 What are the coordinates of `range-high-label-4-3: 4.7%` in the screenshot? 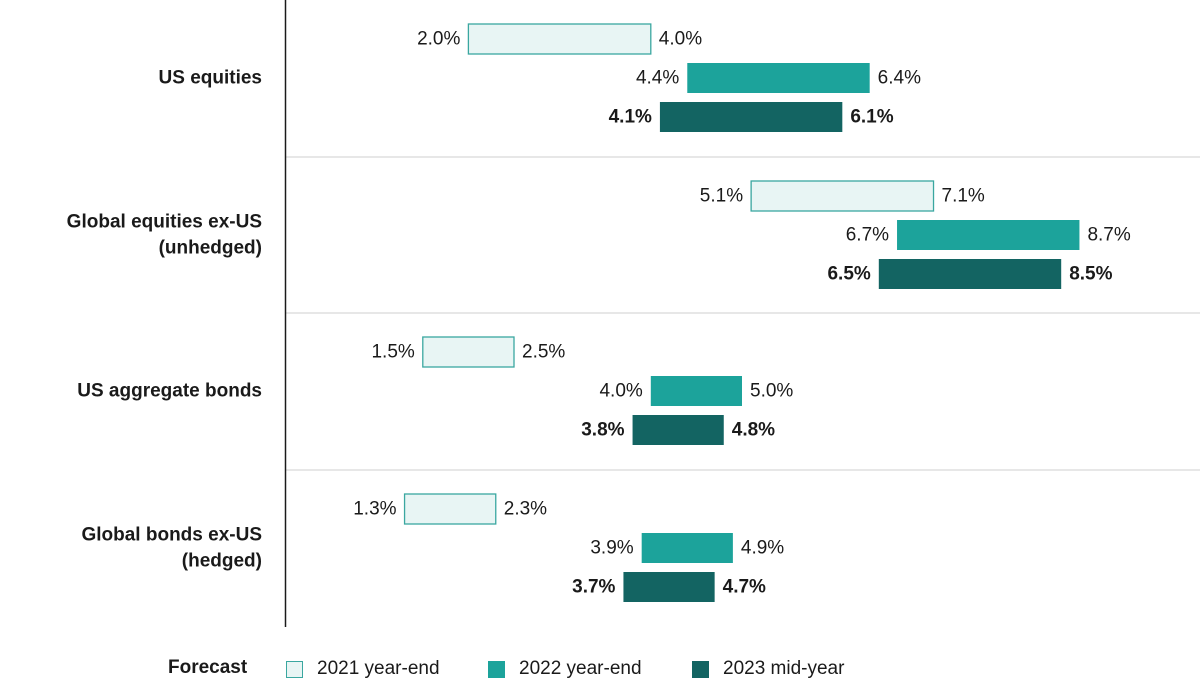 It's located at (744, 587).